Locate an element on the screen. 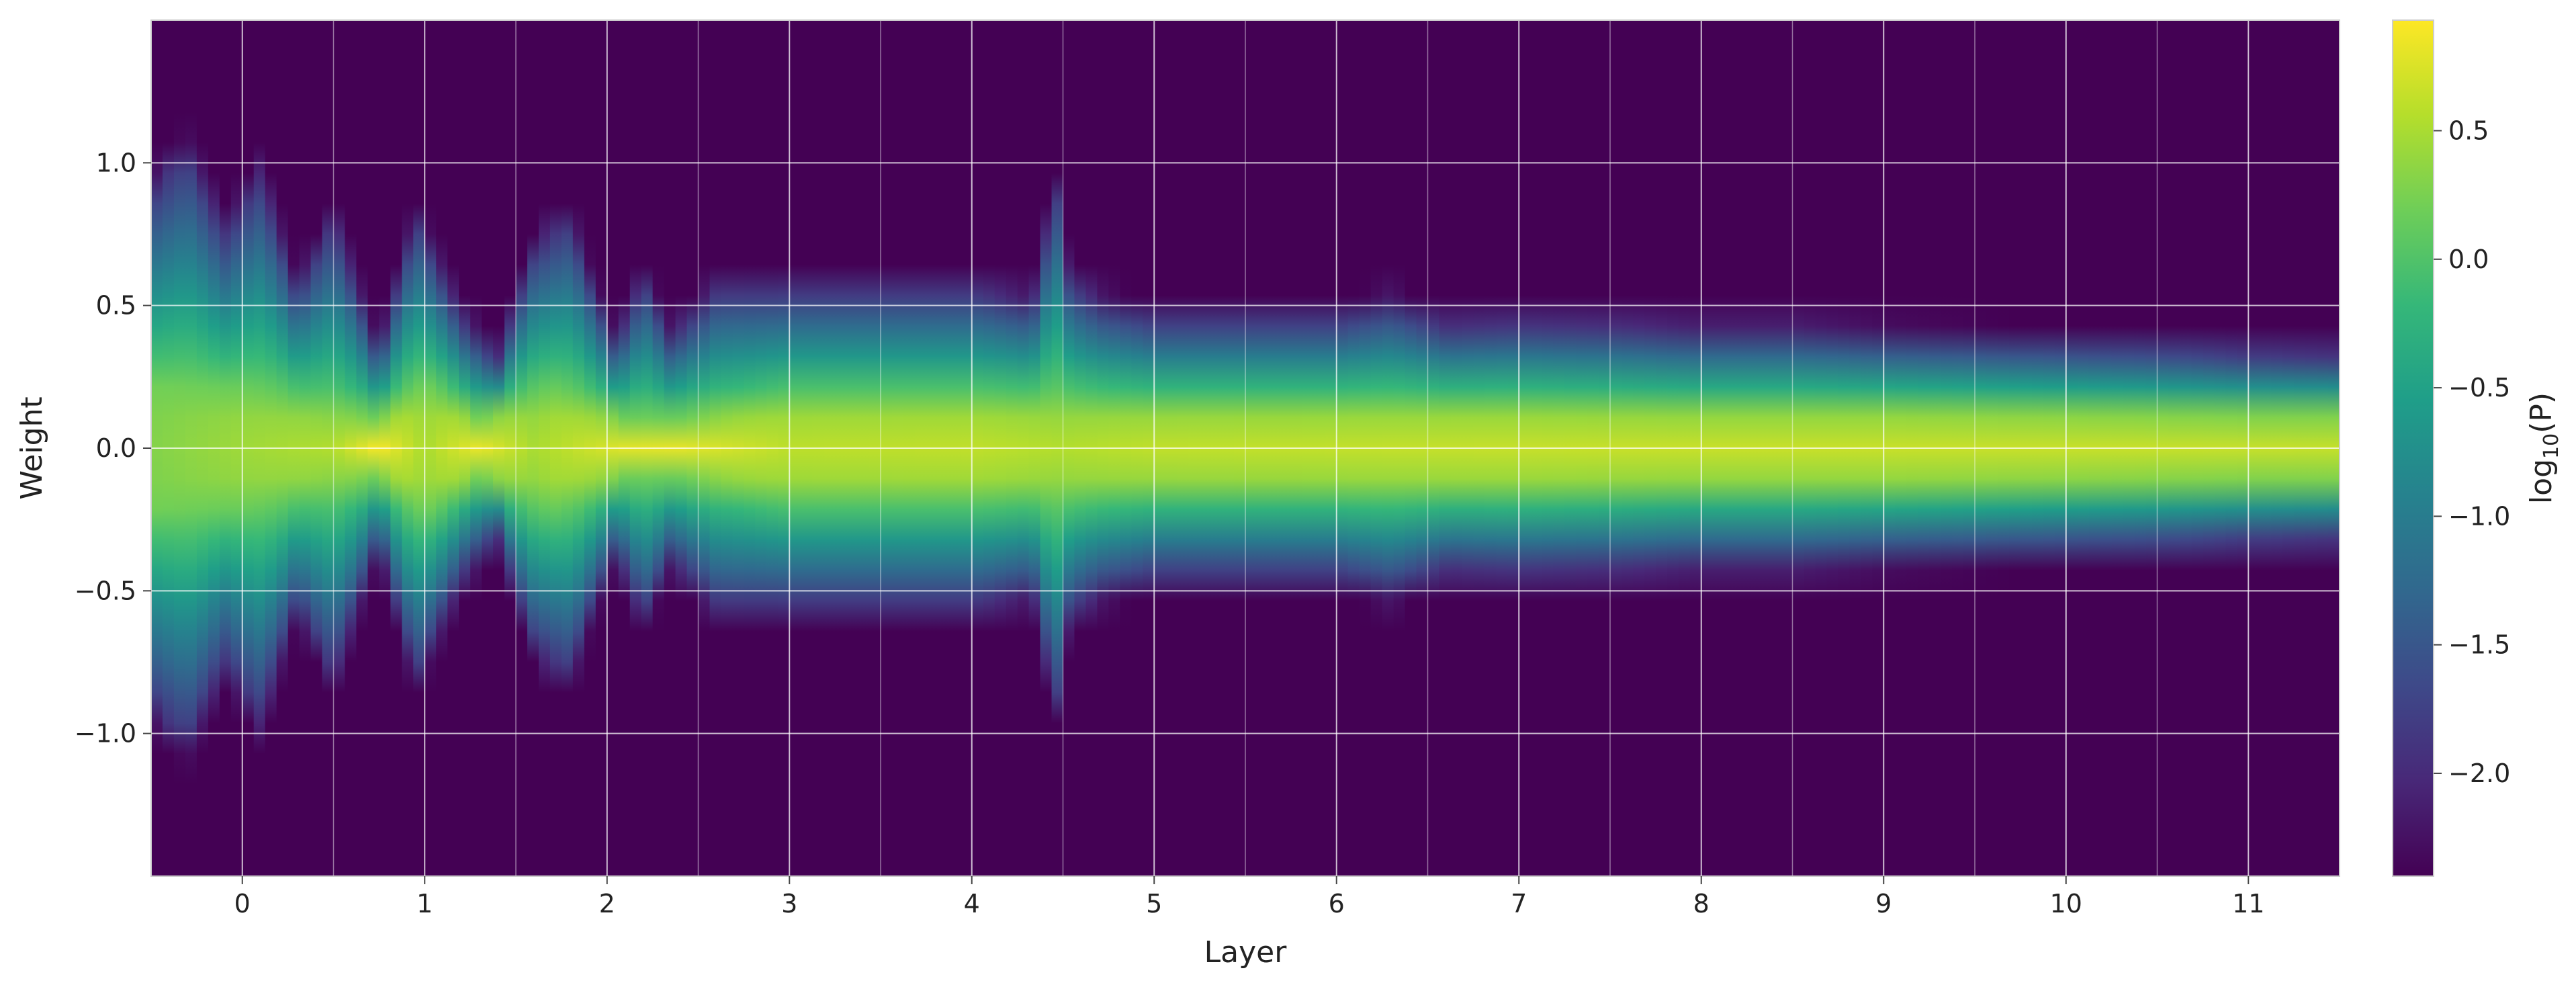 Image resolution: width=2576 pixels, height=985 pixels. y-tick-label: 0.0 is located at coordinates (116, 448).